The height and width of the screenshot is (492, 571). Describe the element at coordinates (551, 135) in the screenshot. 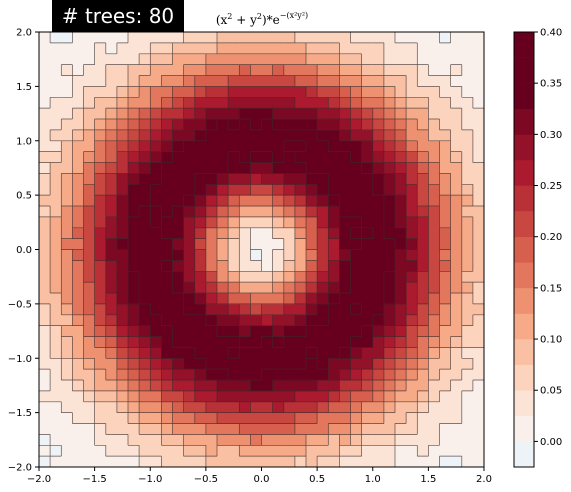

I see `colorbar-tick-label: 0.30` at that location.